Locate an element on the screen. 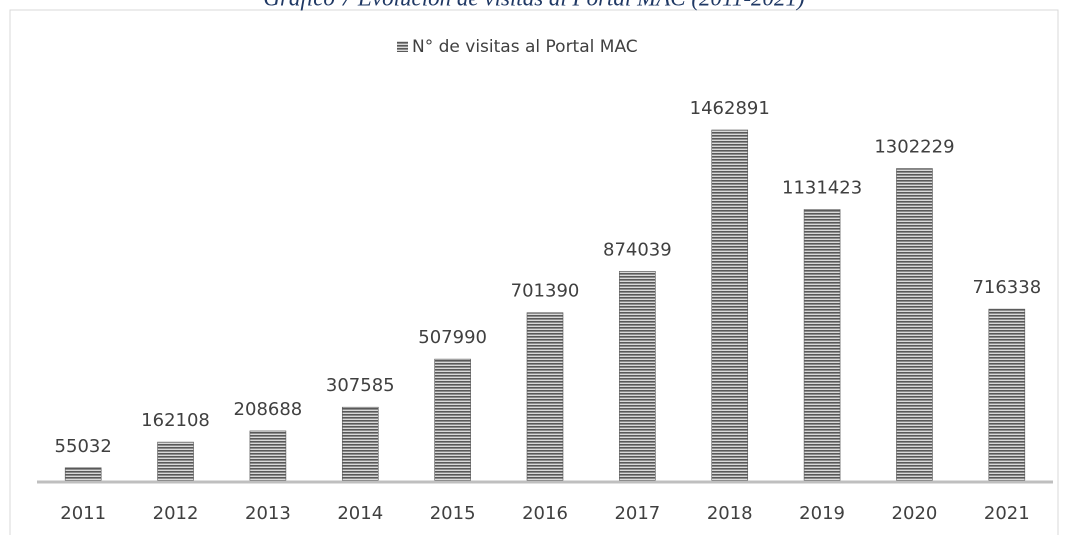 The image size is (1068, 535). x-tick-label: 2020 is located at coordinates (915, 513).